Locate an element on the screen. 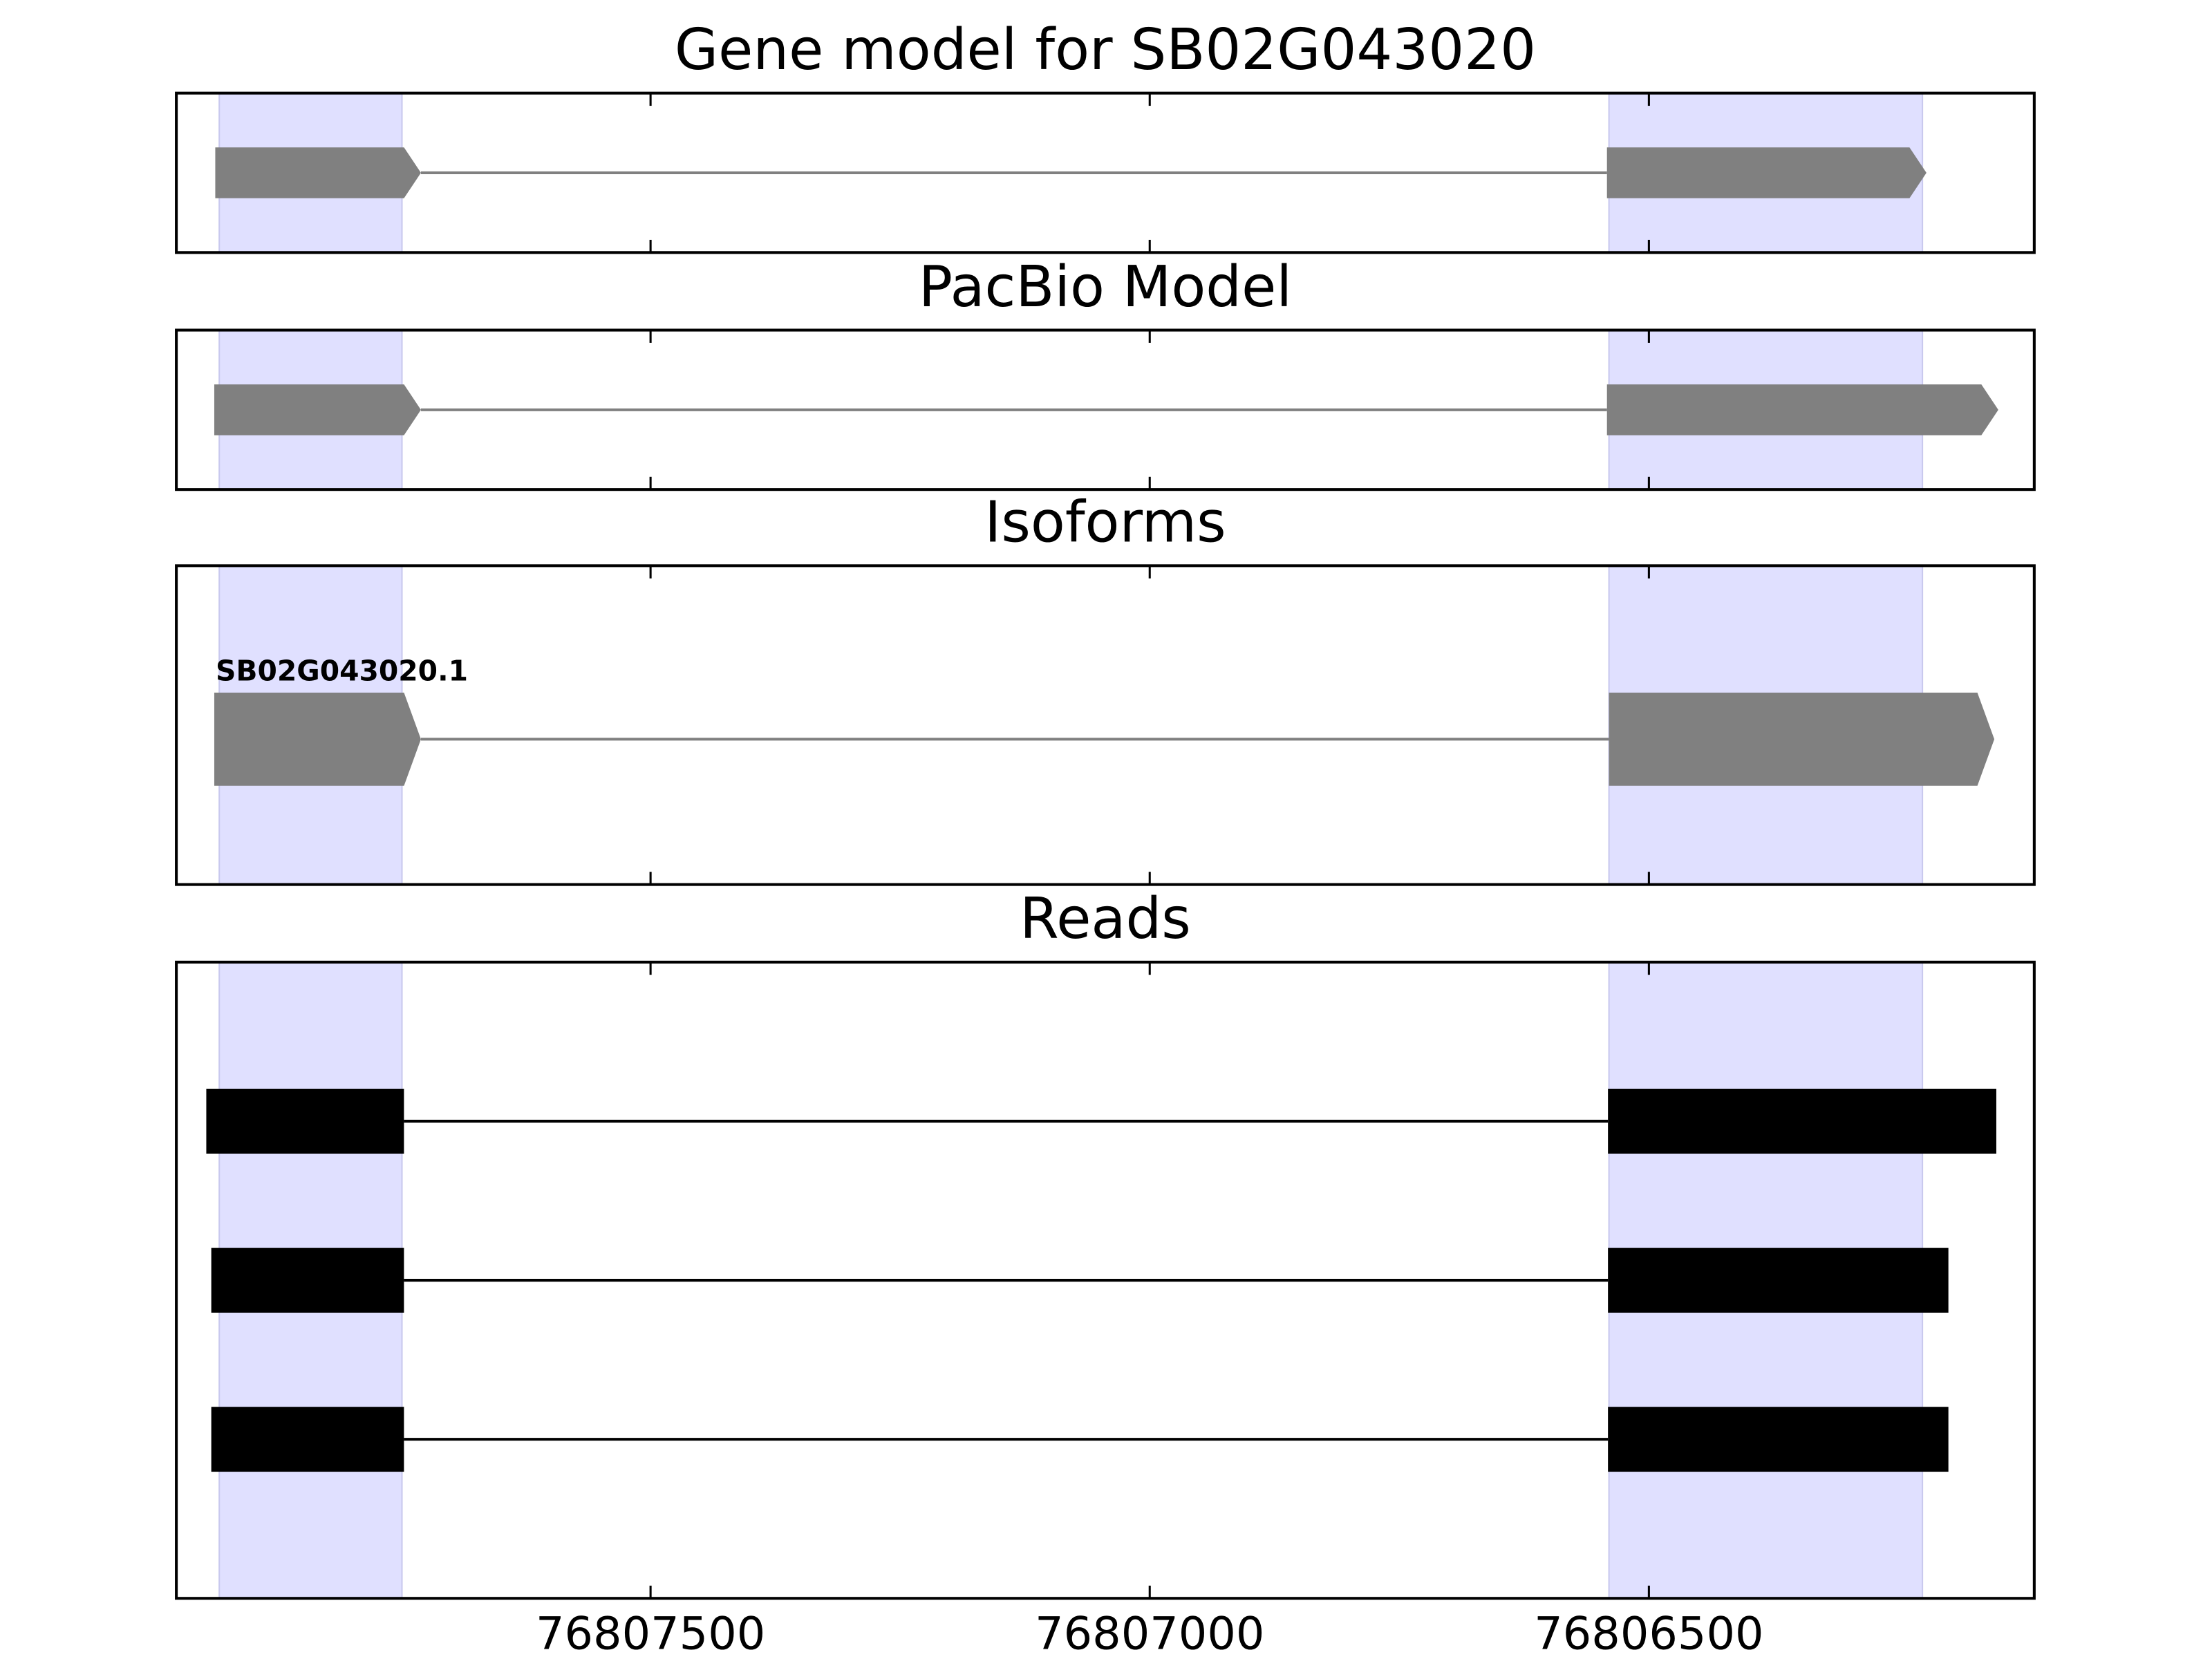  panel-title: PacBio Model is located at coordinates (1105, 287).